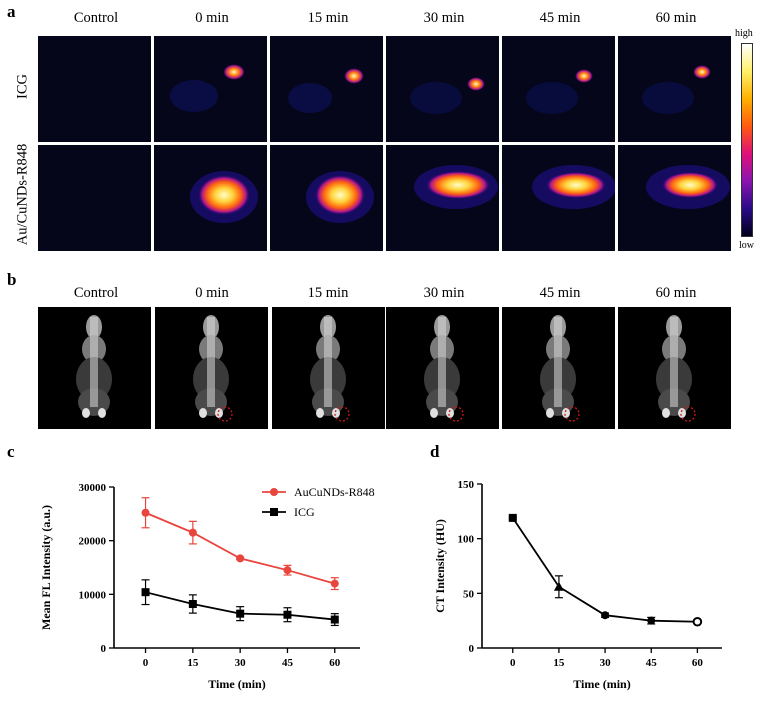  I want to click on panel-a-col-60min: 60 min, so click(676, 18).